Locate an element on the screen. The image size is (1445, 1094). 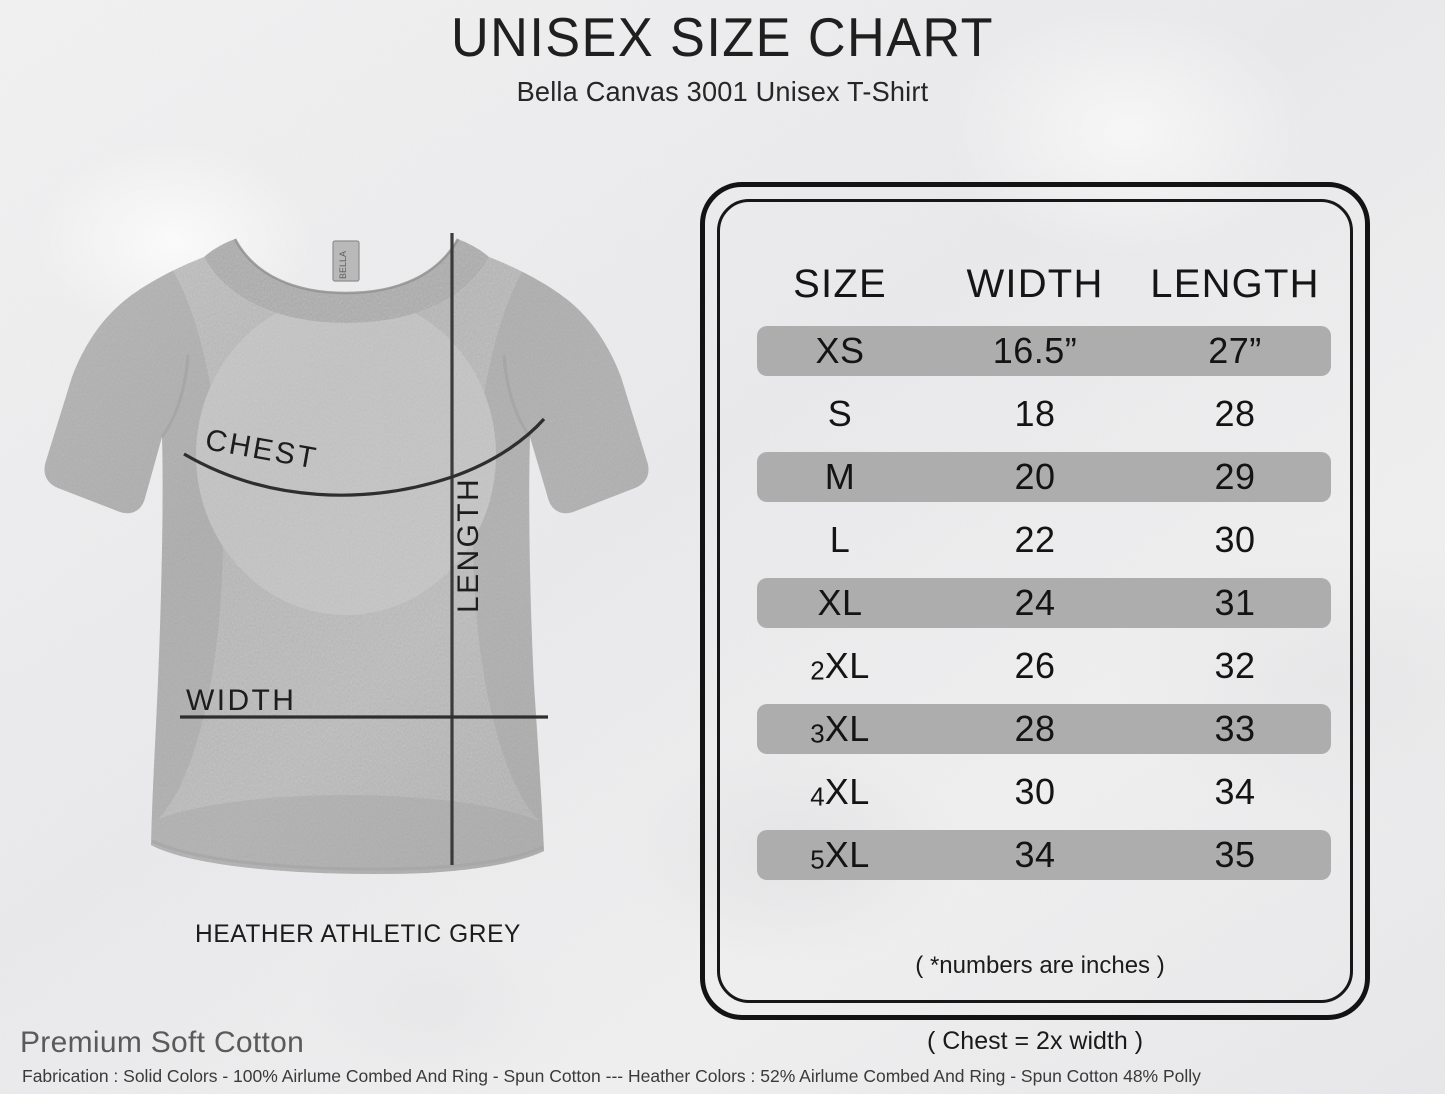
cell-length: 30 is located at coordinates (1235, 539).